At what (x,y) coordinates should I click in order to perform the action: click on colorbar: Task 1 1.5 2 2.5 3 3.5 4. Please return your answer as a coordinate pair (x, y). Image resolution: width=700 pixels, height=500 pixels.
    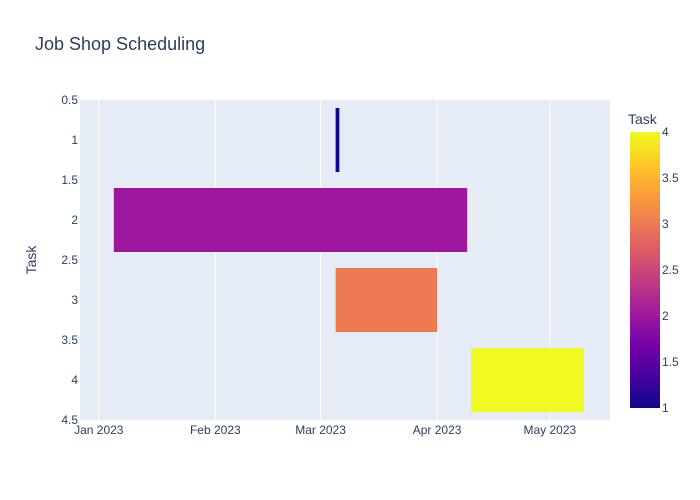
    Looking at the image, I should click on (653, 263).